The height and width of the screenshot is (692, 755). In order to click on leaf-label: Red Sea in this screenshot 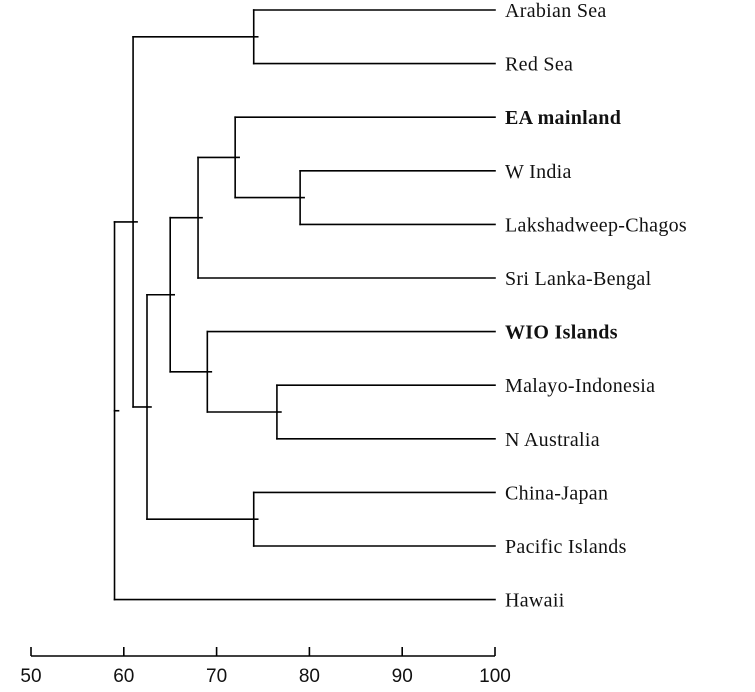, I will do `click(539, 65)`.